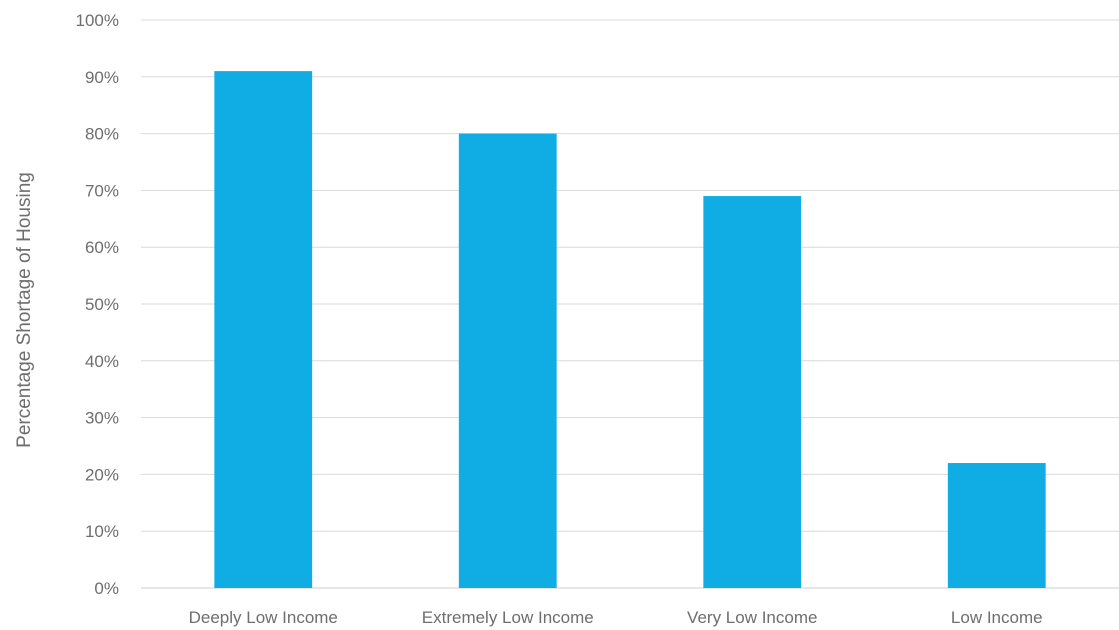 This screenshot has width=1119, height=630. What do you see at coordinates (997, 617) in the screenshot?
I see `x-tick-label: Low Income` at bounding box center [997, 617].